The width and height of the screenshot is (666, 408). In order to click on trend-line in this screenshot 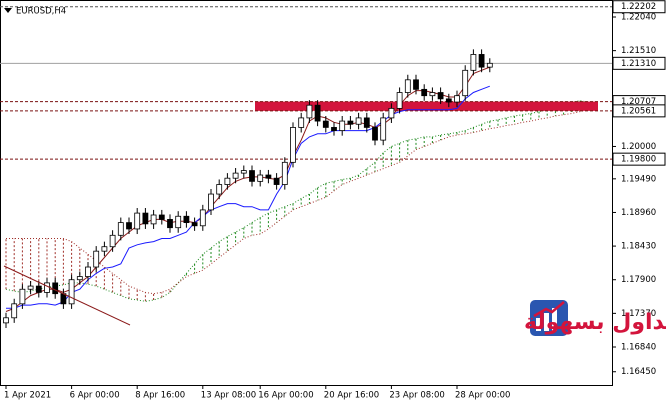, I will do `click(67, 295)`.